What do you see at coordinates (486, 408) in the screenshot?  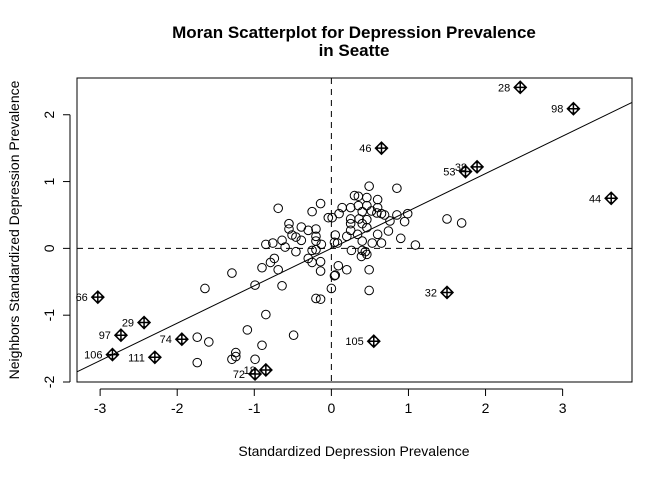 I see `x-tick-label: 2` at bounding box center [486, 408].